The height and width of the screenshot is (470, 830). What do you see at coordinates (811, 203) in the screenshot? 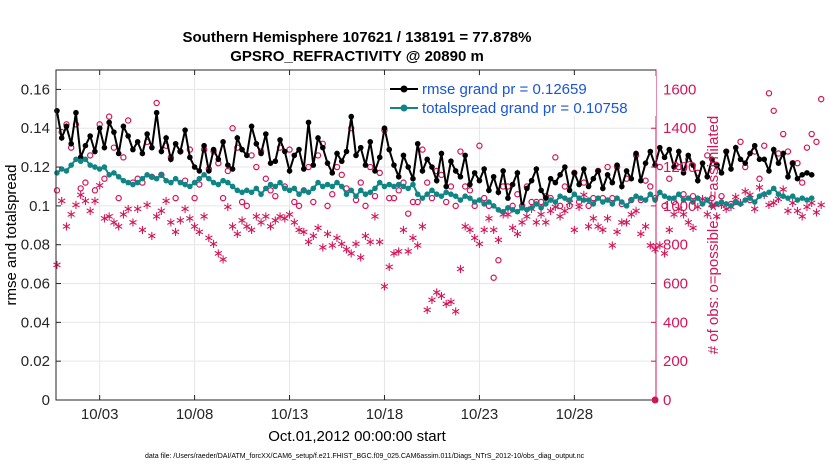
I see `assimilated-obs-point-159: ∗` at bounding box center [811, 203].